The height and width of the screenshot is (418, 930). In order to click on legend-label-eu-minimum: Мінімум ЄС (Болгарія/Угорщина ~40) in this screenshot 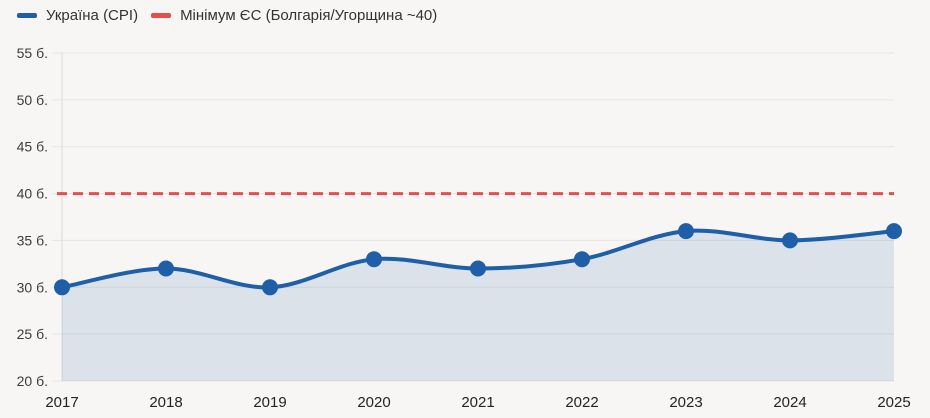, I will do `click(309, 15)`.